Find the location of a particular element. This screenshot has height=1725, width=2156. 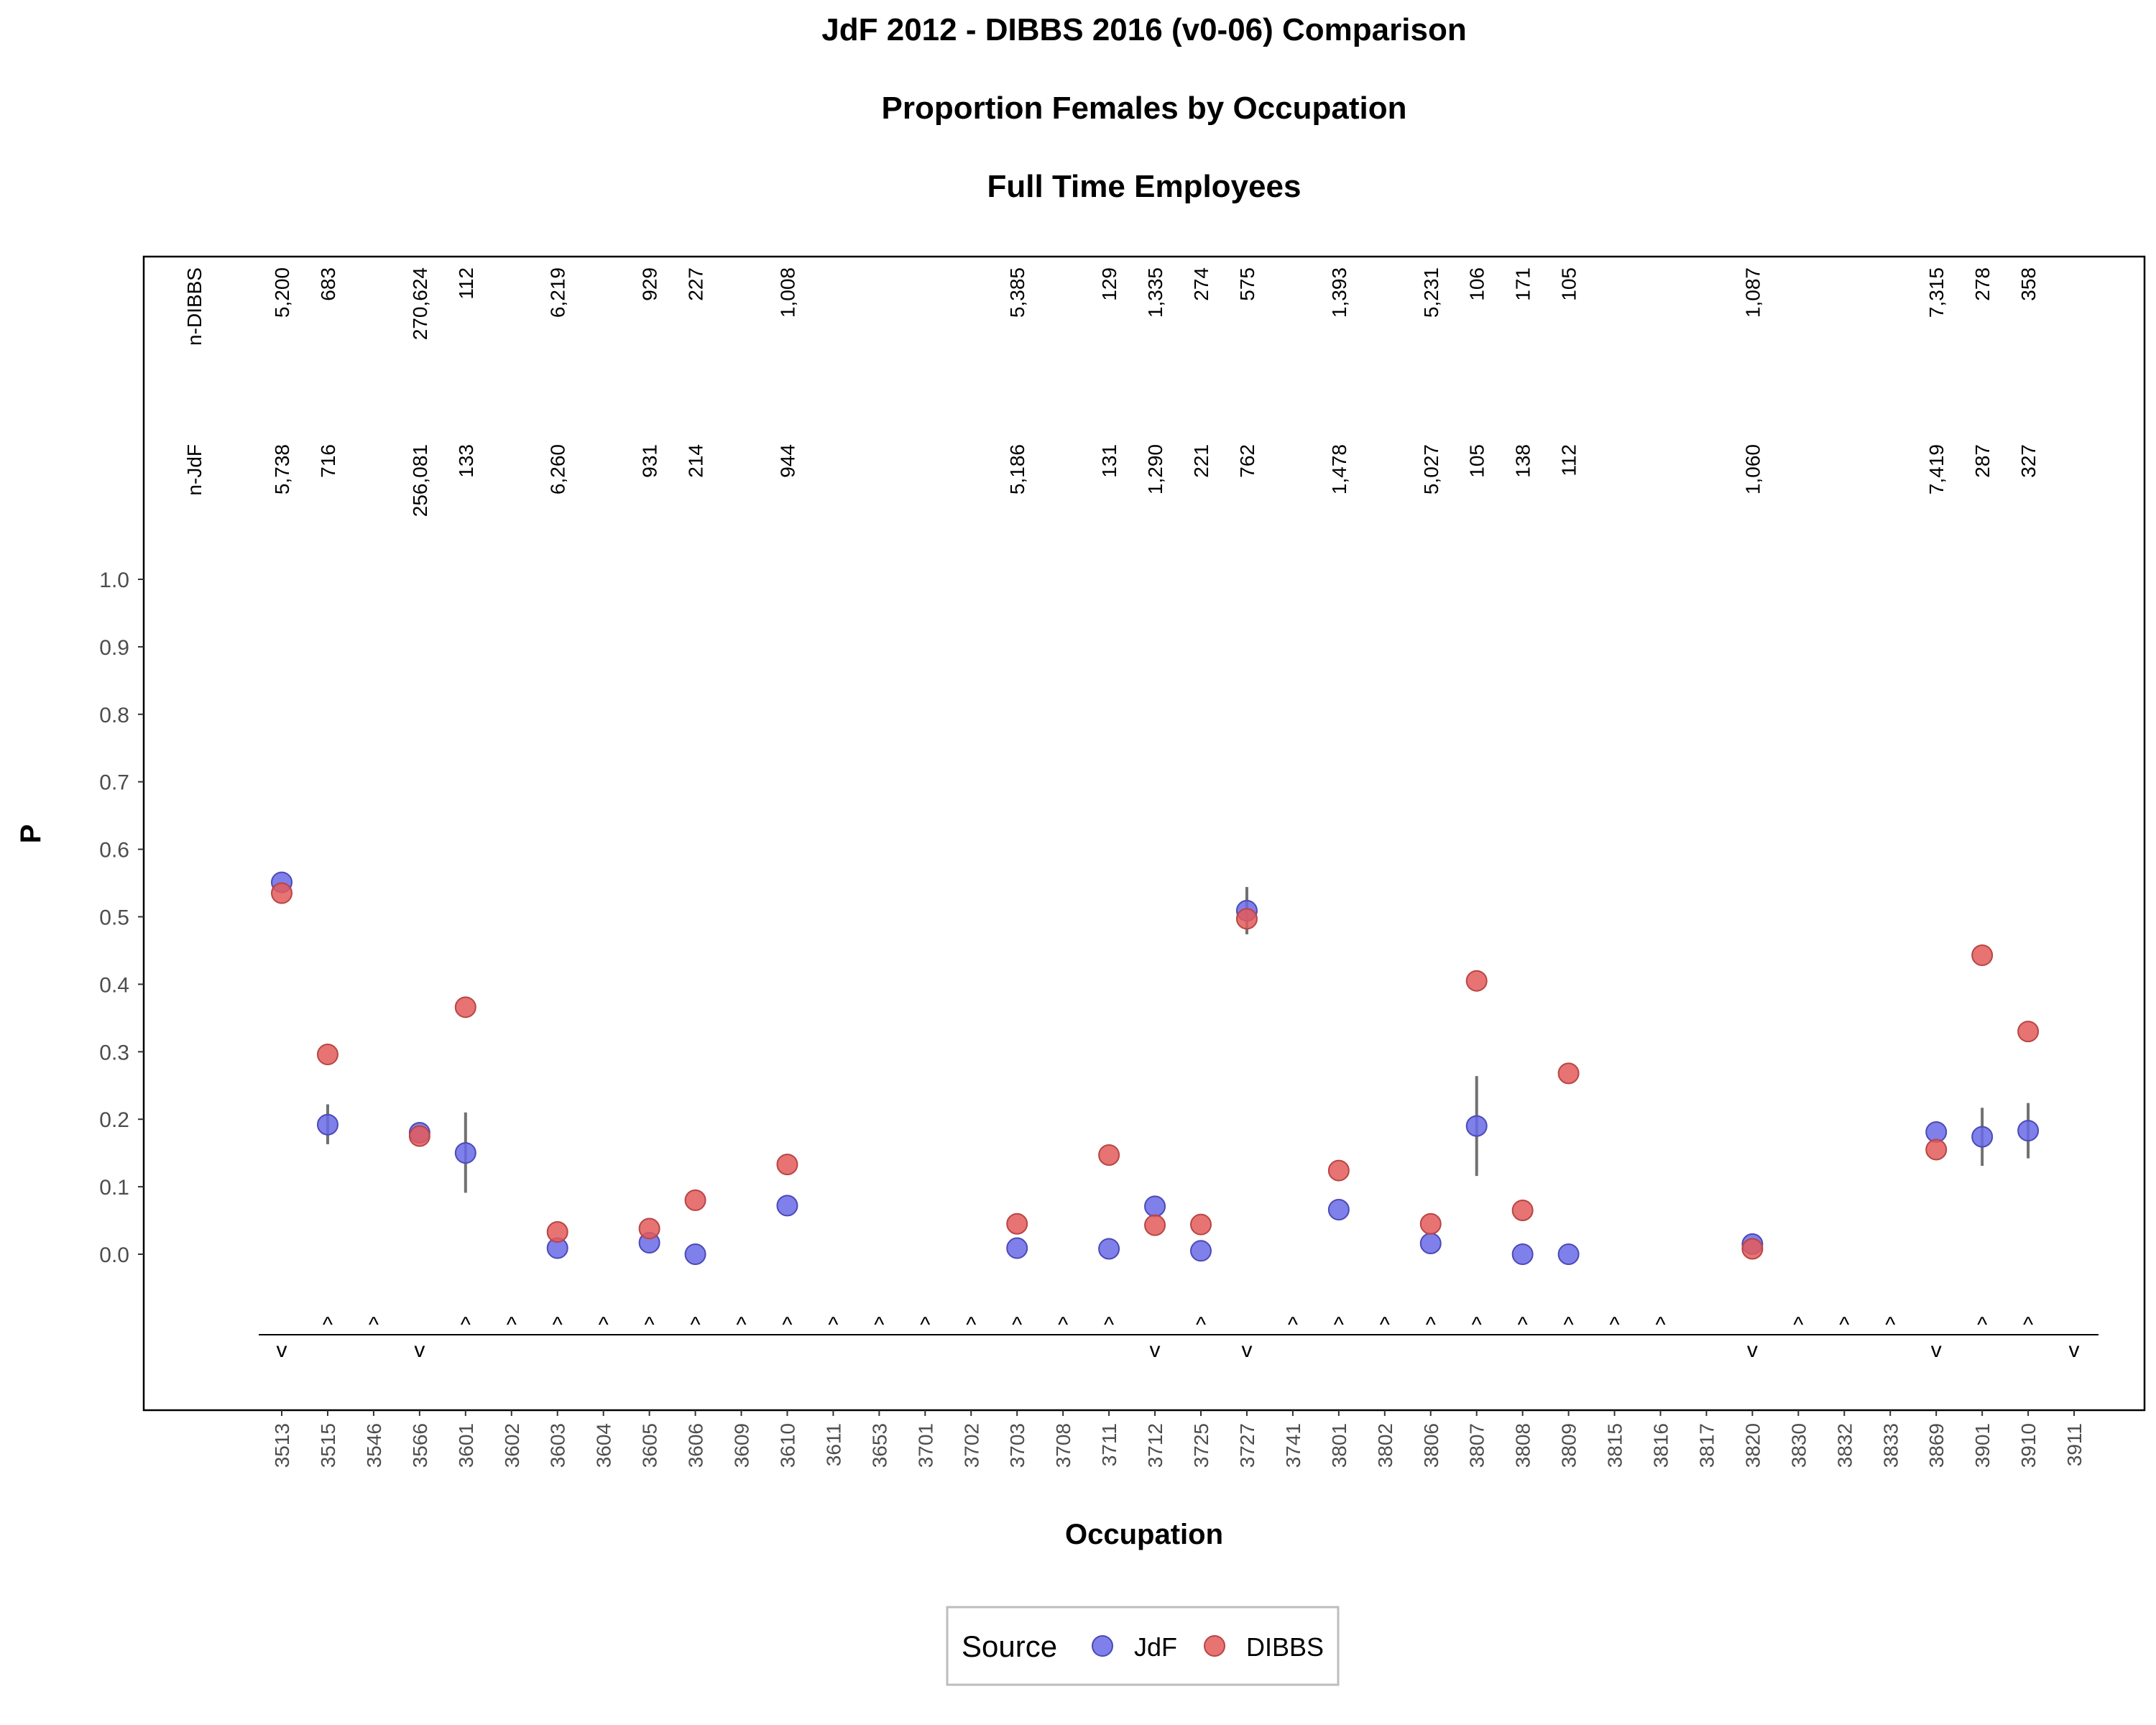

x-tick-label: 3606 is located at coordinates (696, 1445).